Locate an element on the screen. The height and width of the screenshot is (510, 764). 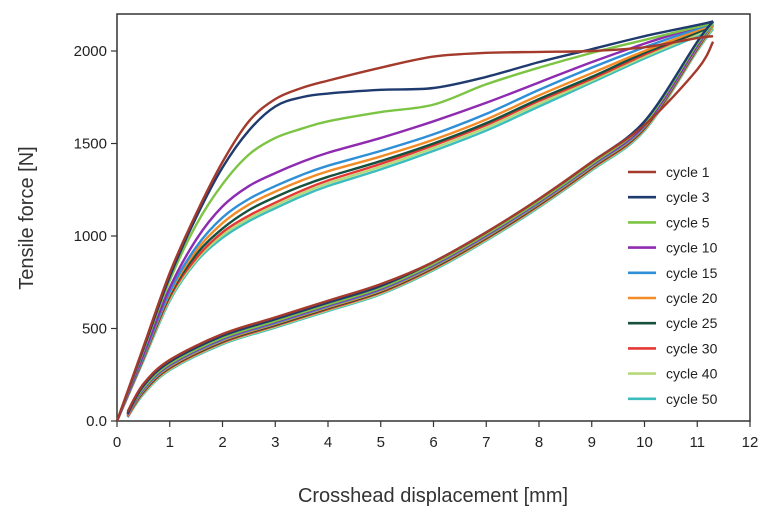
legend-label: cycle 50 is located at coordinates (692, 399).